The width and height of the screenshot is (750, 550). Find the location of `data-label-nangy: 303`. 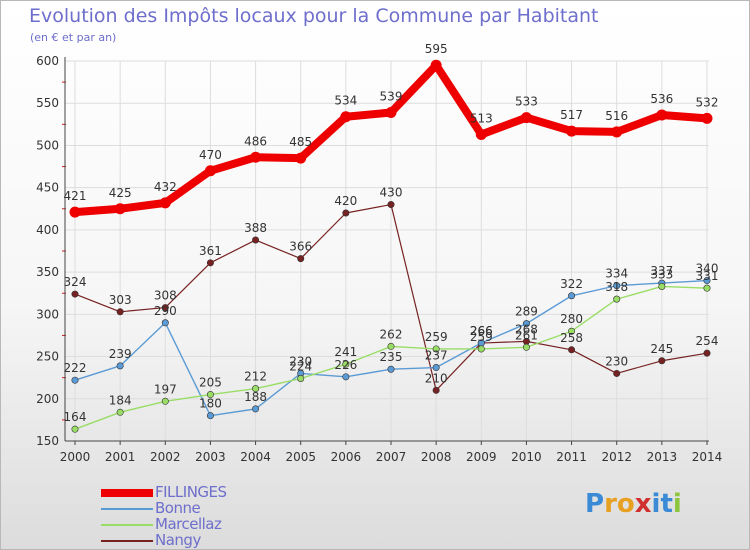

data-label-nangy: 303 is located at coordinates (120, 300).